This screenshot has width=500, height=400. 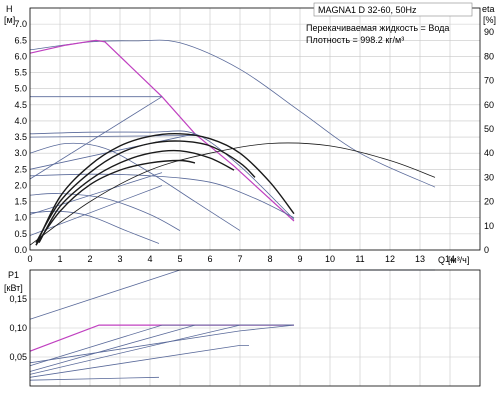 I want to click on x-tick-label: 6, so click(x=209, y=259).